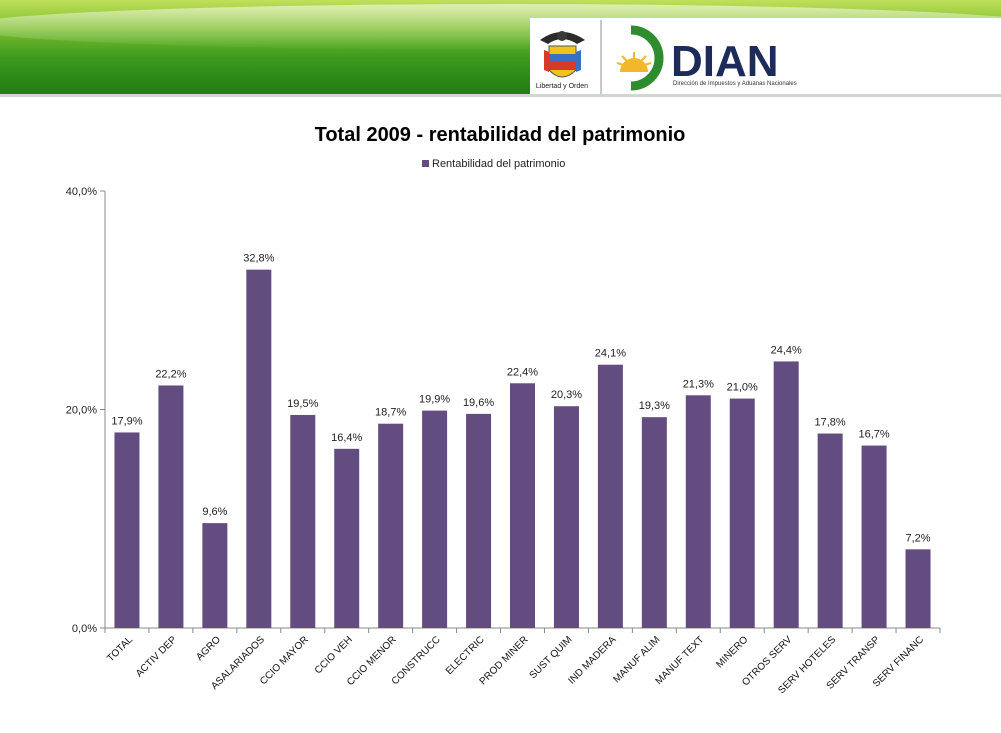  Describe the element at coordinates (732, 652) in the screenshot. I see `category-label: MINERO` at that location.